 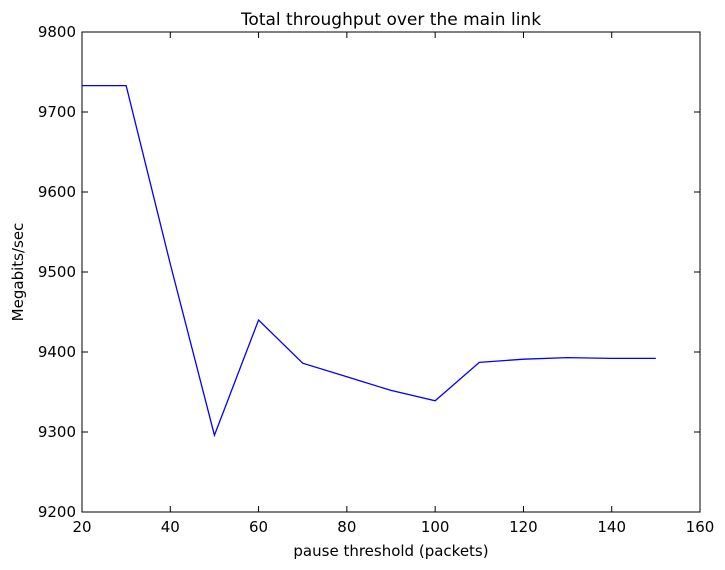 I want to click on y-tick-label: 9300, so click(x=57, y=432).